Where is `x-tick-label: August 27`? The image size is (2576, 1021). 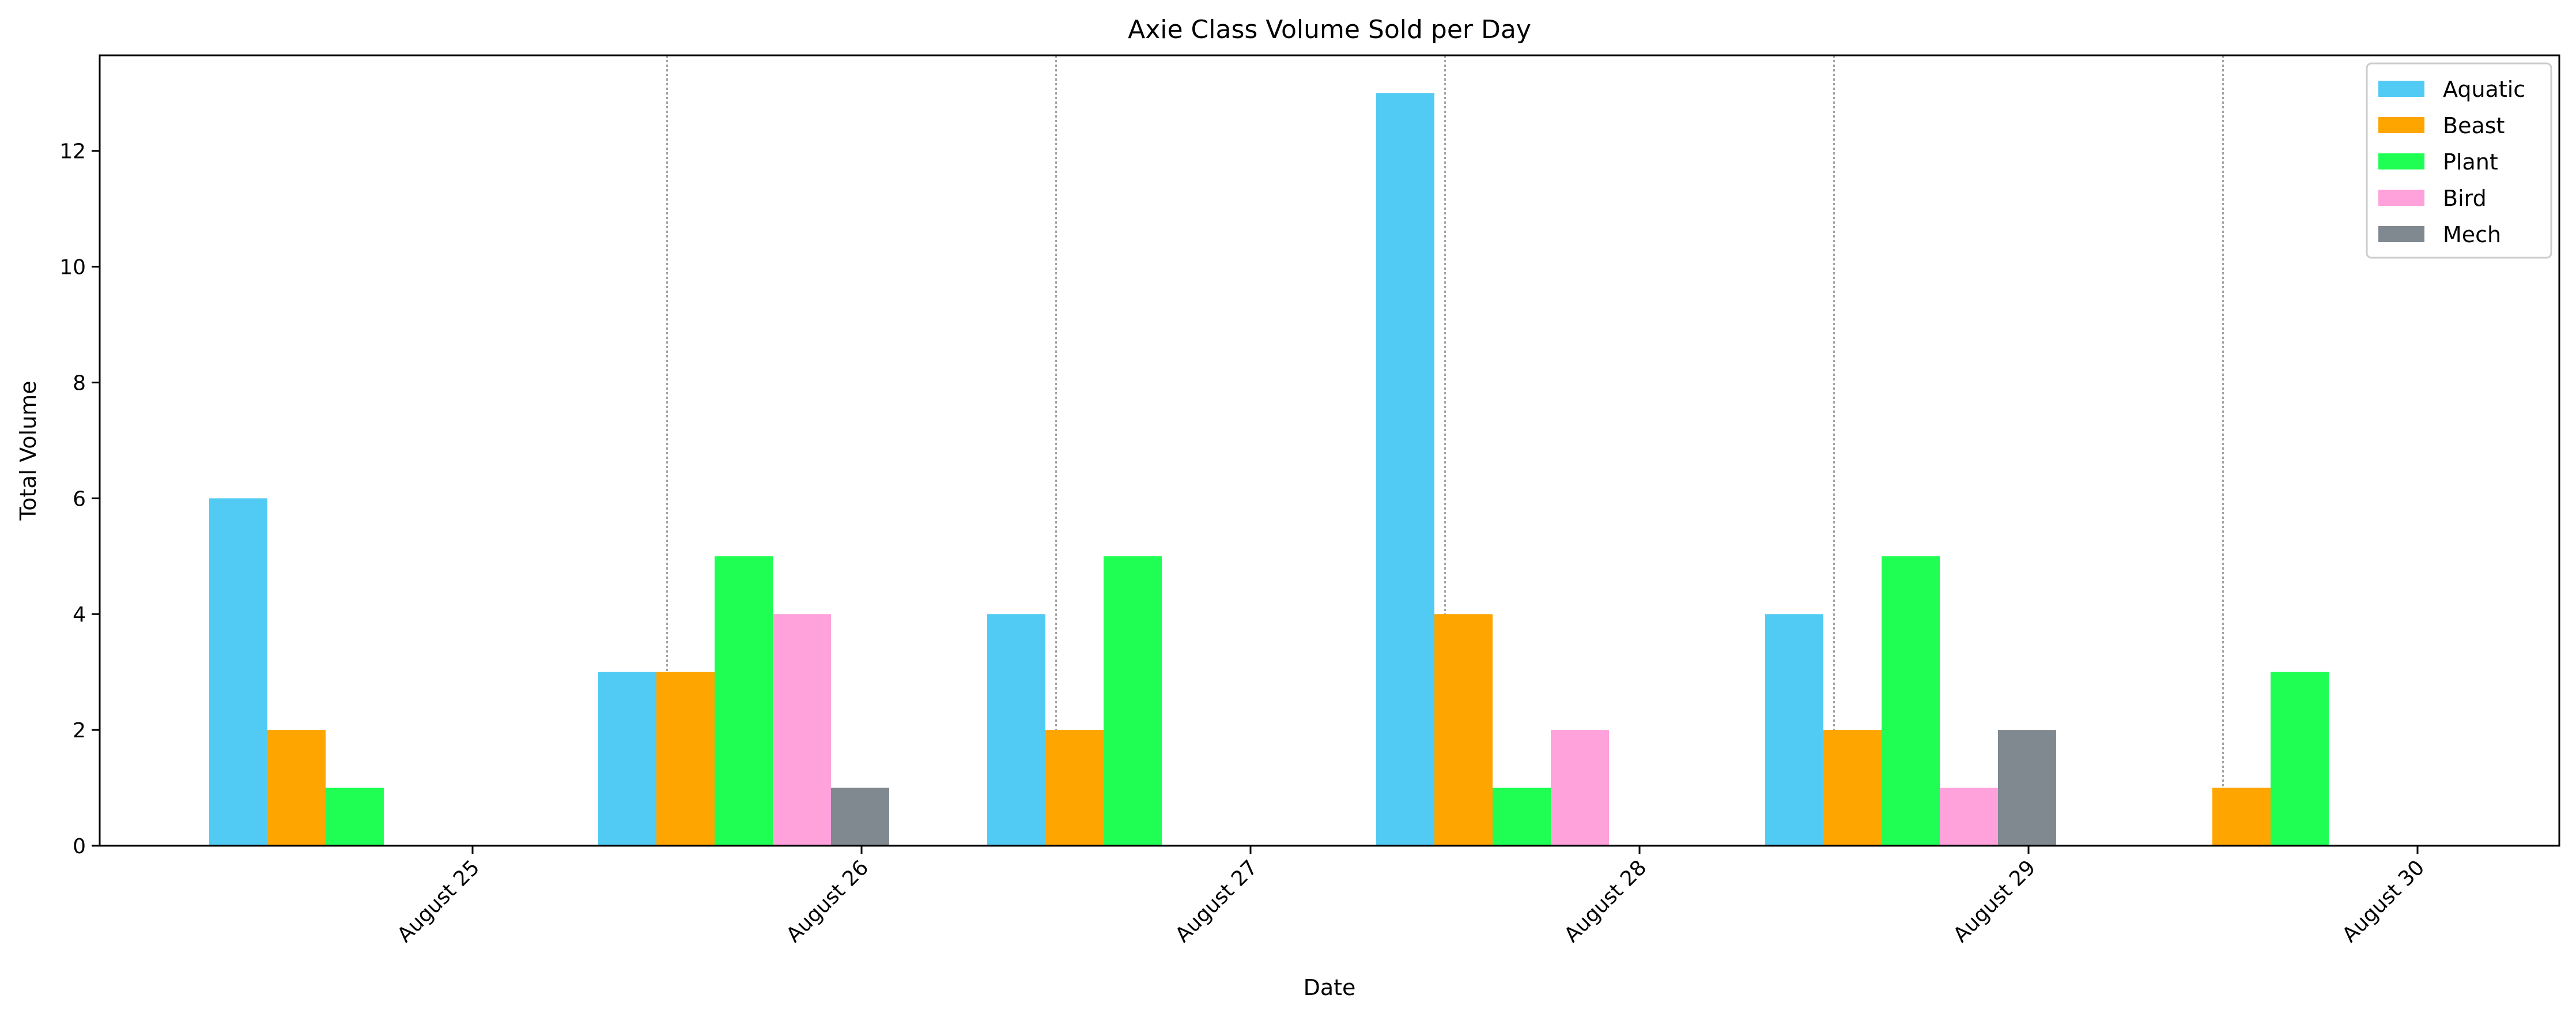 x-tick-label: August 27 is located at coordinates (1217, 902).